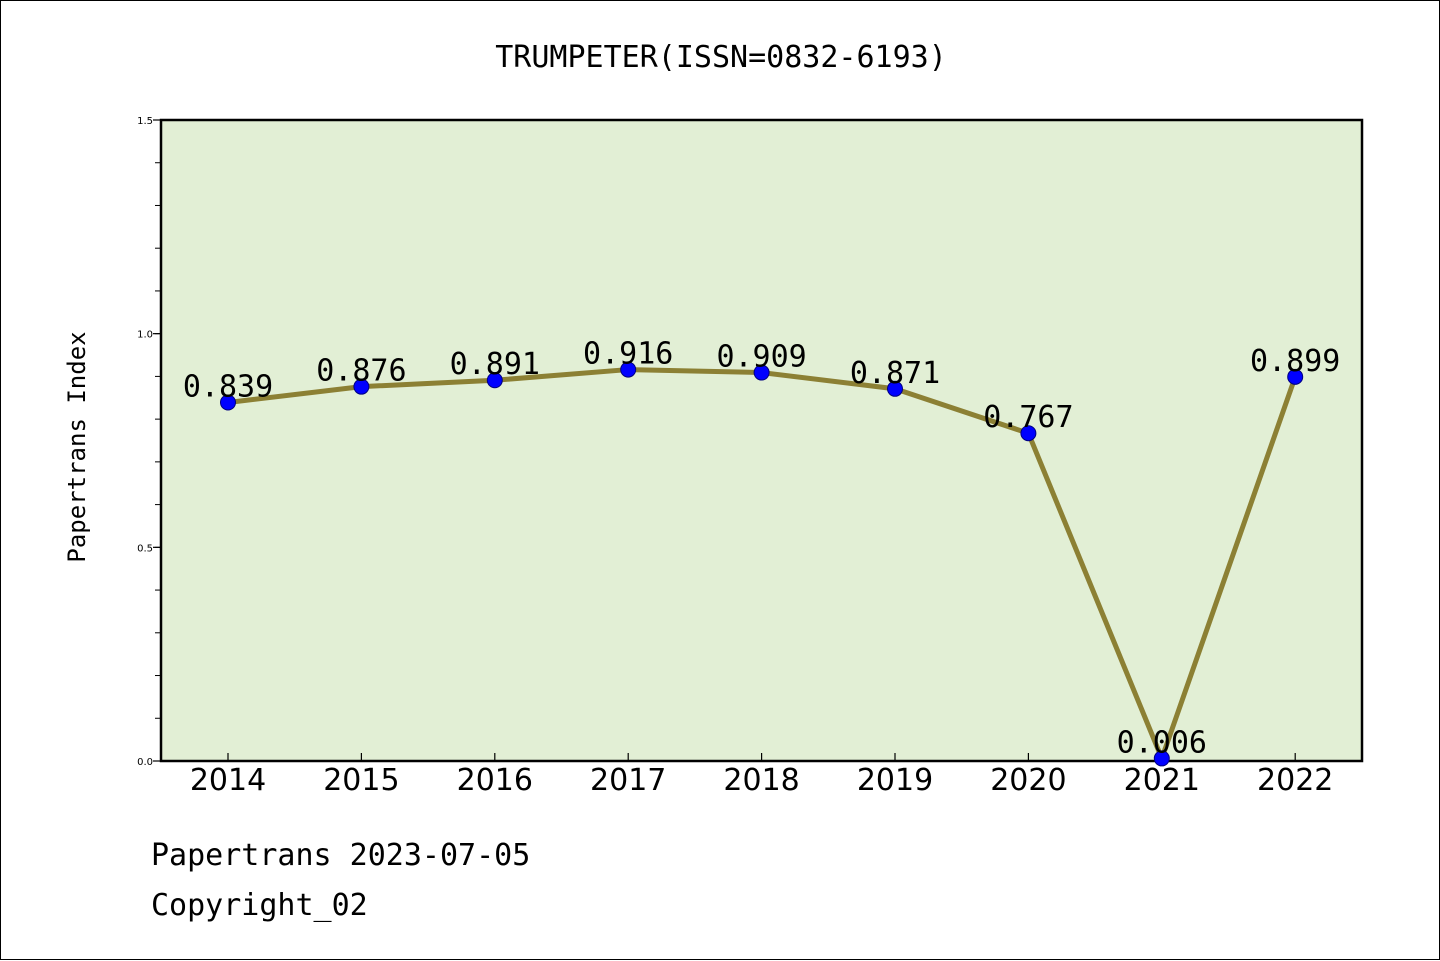 Image resolution: width=1440 pixels, height=961 pixels. What do you see at coordinates (895, 780) in the screenshot?
I see `x-tick-label: 2019` at bounding box center [895, 780].